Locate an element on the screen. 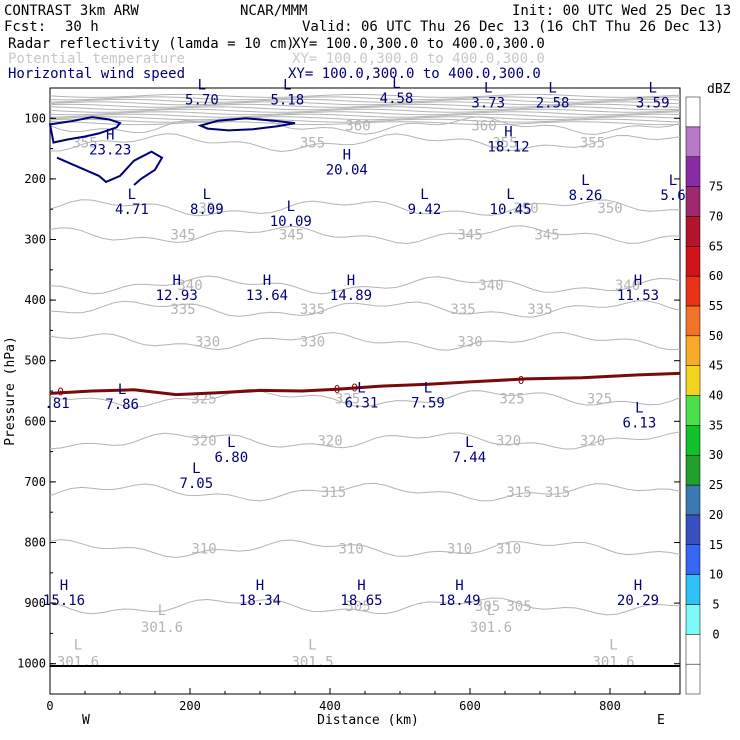 The width and height of the screenshot is (740, 740). field-2-xy: XY= 100.0,300.0 to 400.0,300.0 is located at coordinates (418, 59).